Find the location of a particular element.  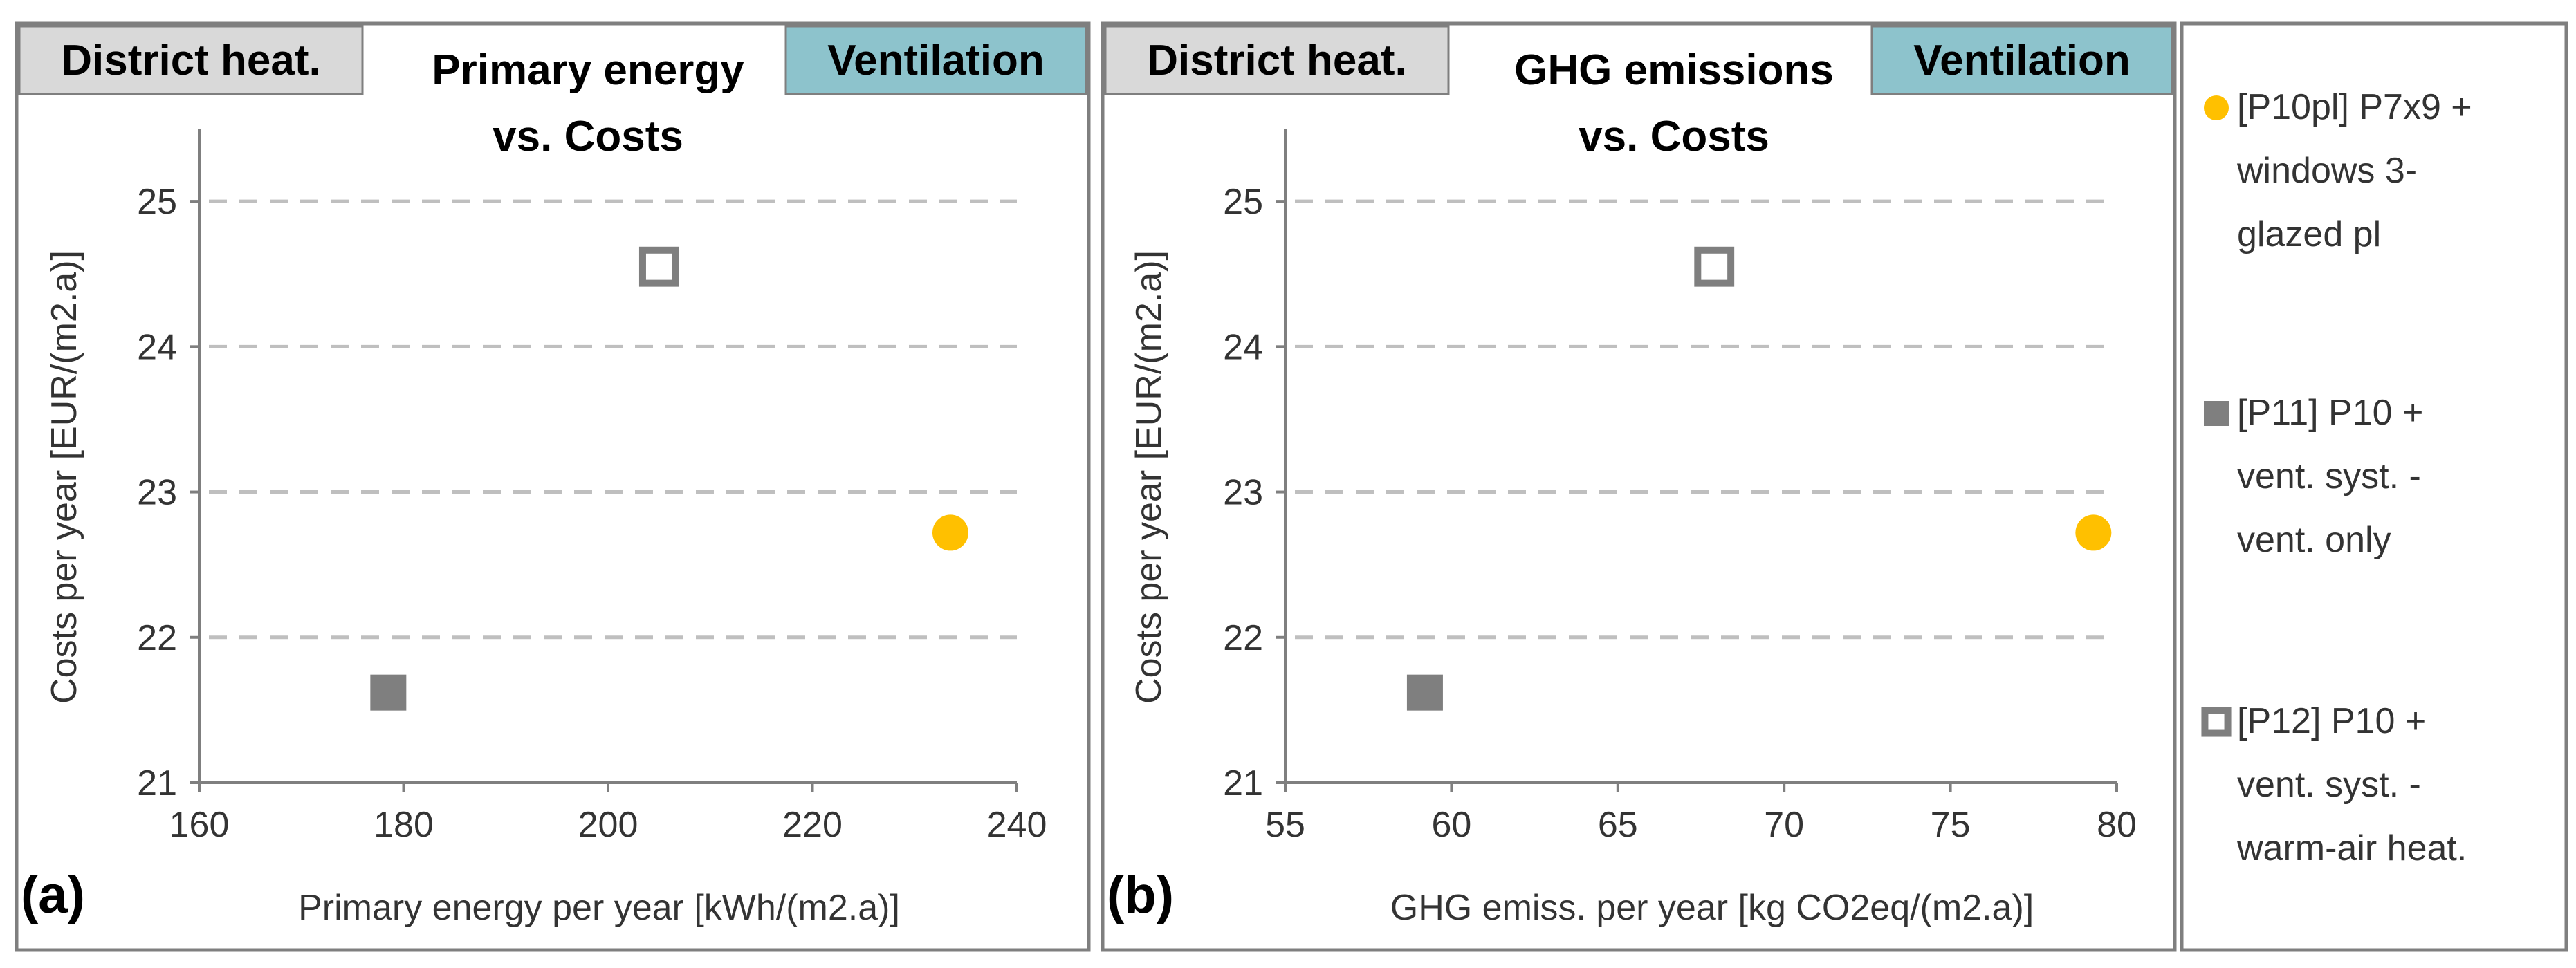

panel-a-district-tab is located at coordinates (191, 60).